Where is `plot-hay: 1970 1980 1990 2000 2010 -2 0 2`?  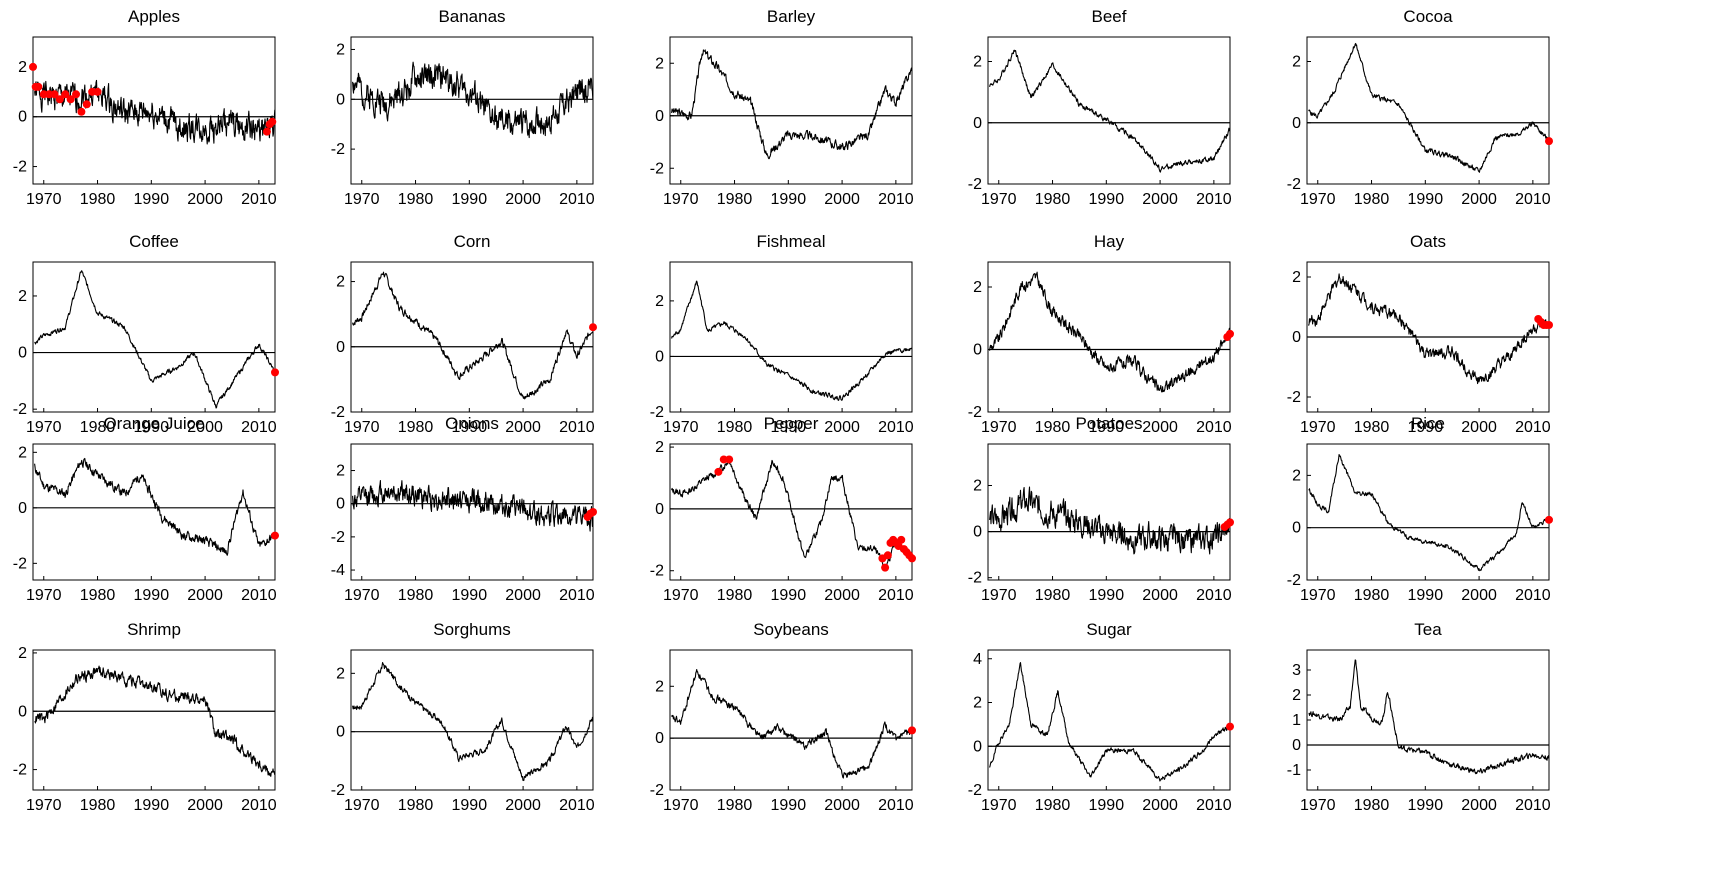 plot-hay: 1970 1980 1990 2000 2010 -2 0 2 is located at coordinates (1101, 348).